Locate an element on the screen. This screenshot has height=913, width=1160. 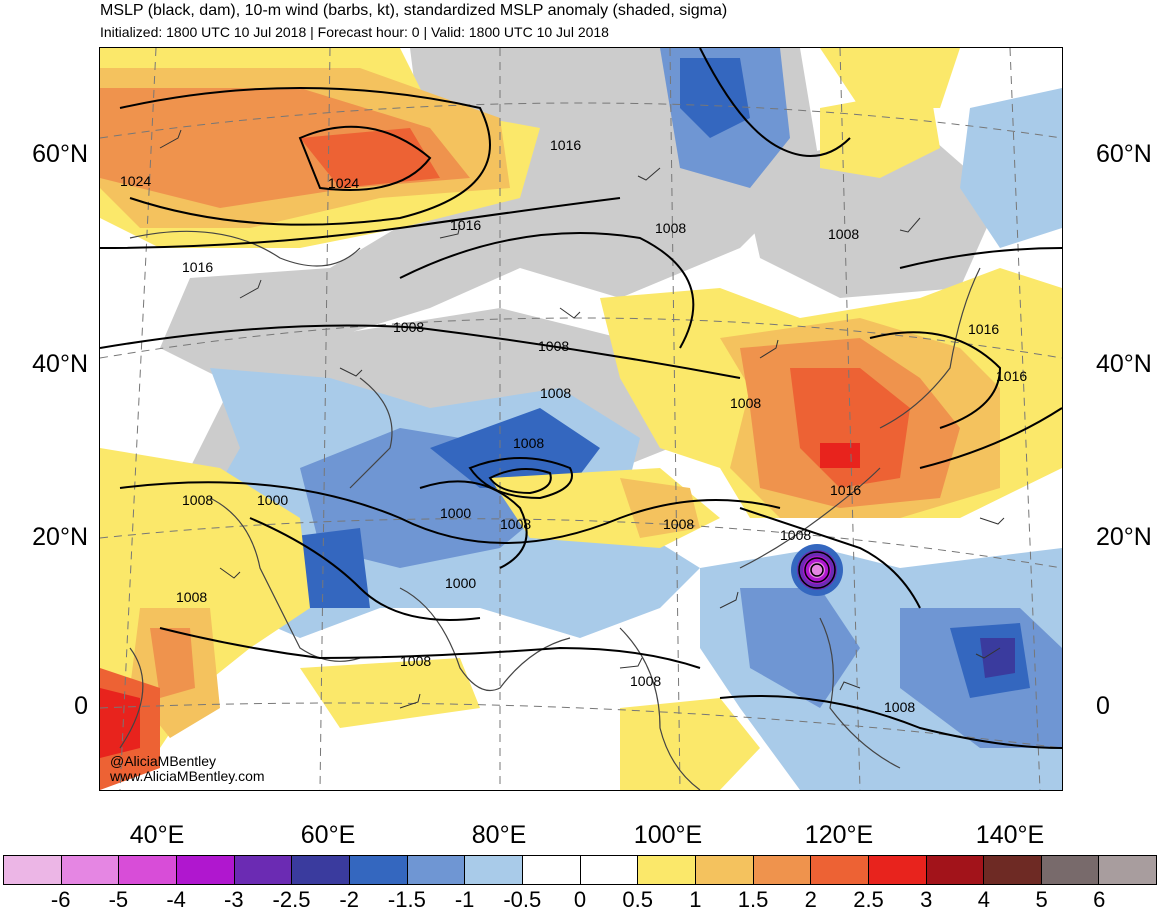
typhoon-low-icon is located at coordinates (817, 570).